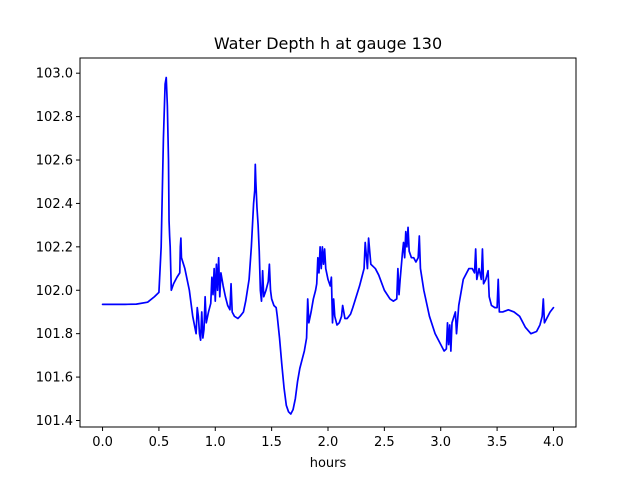 The height and width of the screenshot is (485, 640). I want to click on x-axis-label: hours, so click(328, 463).